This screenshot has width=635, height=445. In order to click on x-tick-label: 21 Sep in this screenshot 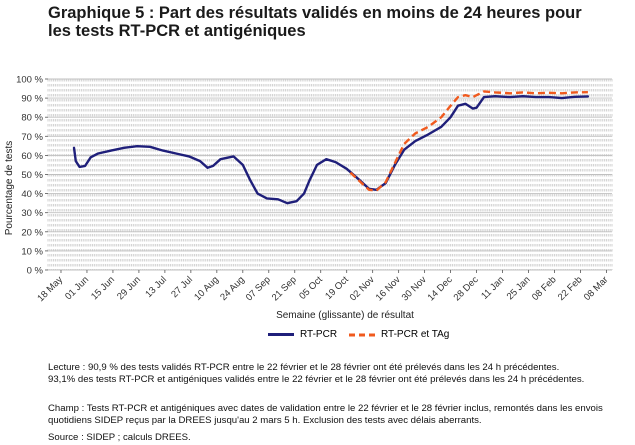, I will do `click(284, 288)`.